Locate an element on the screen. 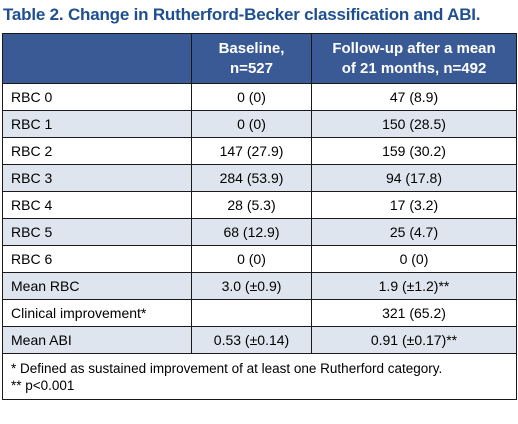 Image resolution: width=518 pixels, height=424 pixels. table-row: RBC 5 68 (12.9) 25 (4.7) is located at coordinates (259, 232).